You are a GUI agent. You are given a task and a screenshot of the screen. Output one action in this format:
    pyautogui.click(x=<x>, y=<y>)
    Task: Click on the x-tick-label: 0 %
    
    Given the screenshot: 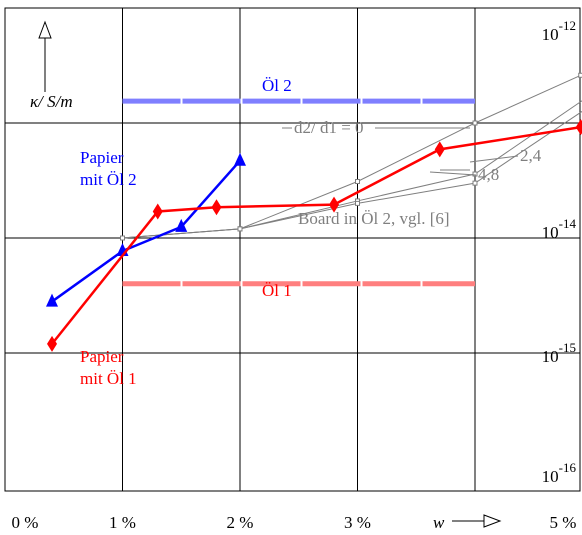 What is the action you would take?
    pyautogui.click(x=25, y=522)
    